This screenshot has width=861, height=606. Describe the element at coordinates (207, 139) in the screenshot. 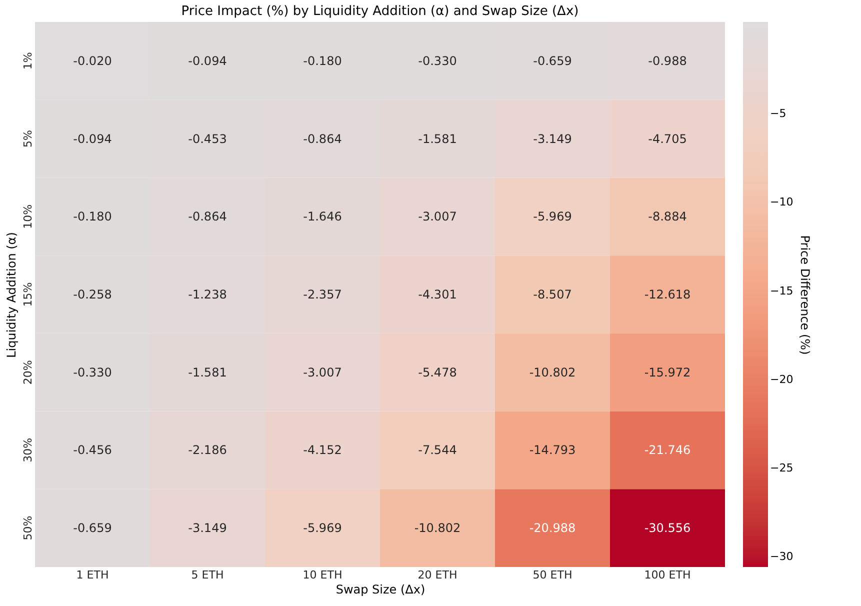

I see `data-label: -0.453` at that location.